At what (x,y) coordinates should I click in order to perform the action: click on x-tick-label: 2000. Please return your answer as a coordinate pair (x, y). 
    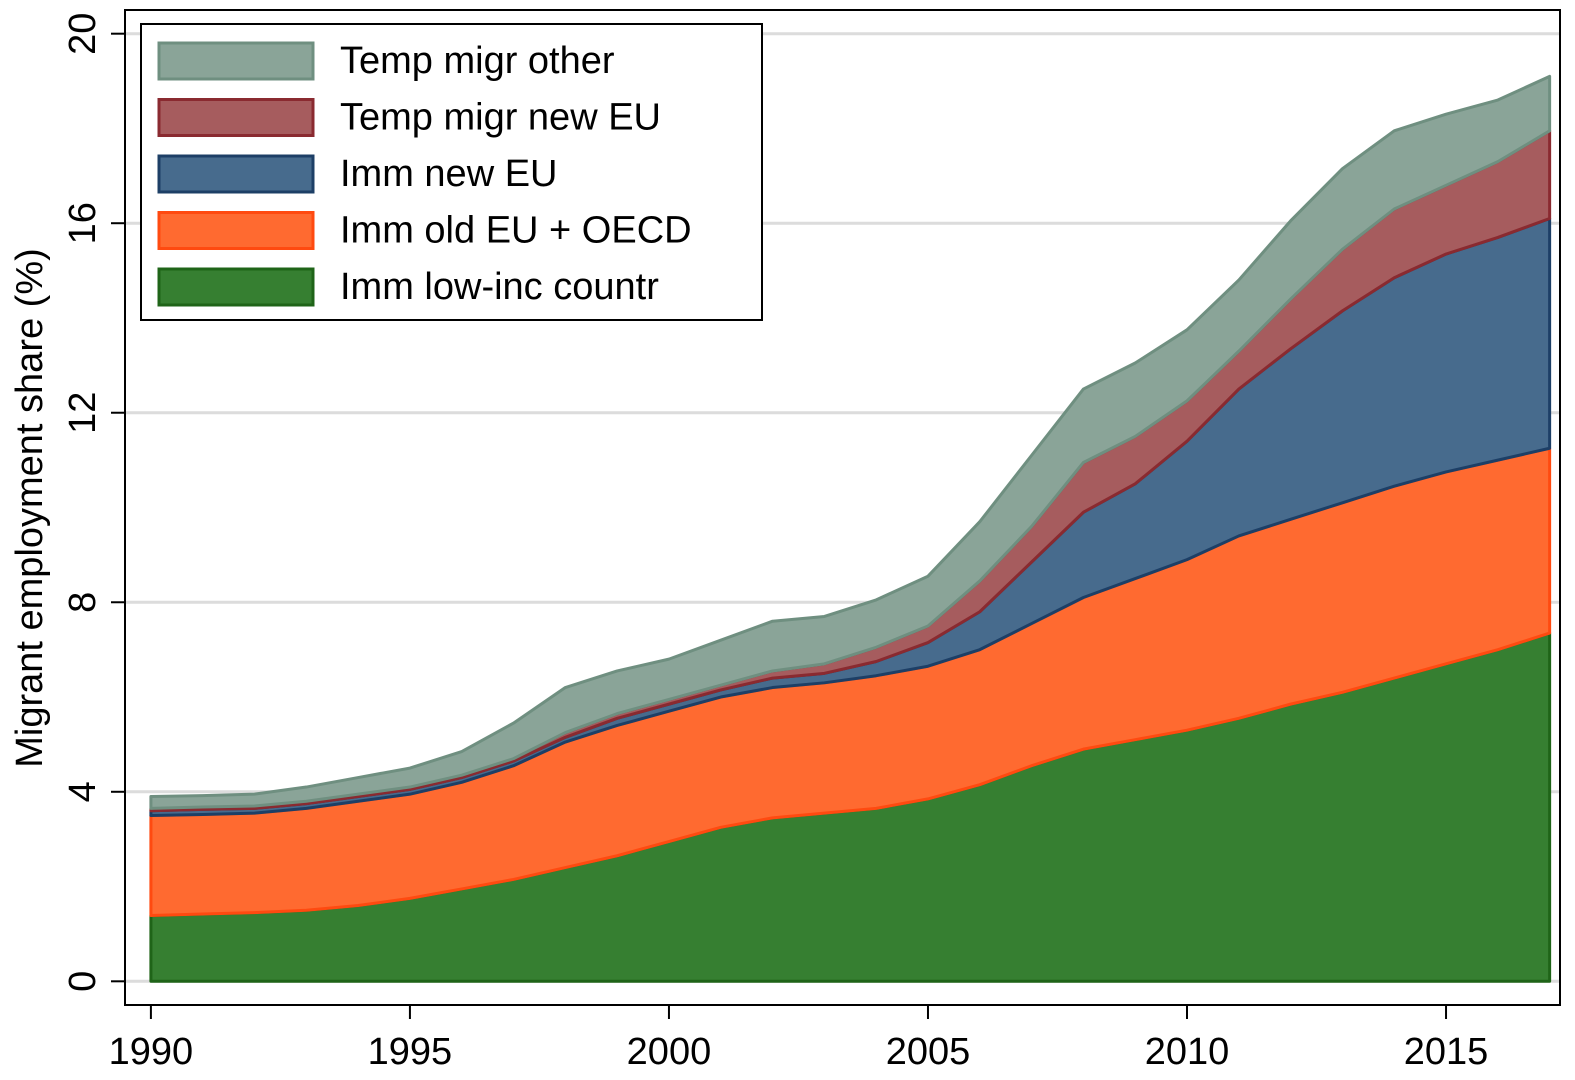
    Looking at the image, I should click on (669, 1052).